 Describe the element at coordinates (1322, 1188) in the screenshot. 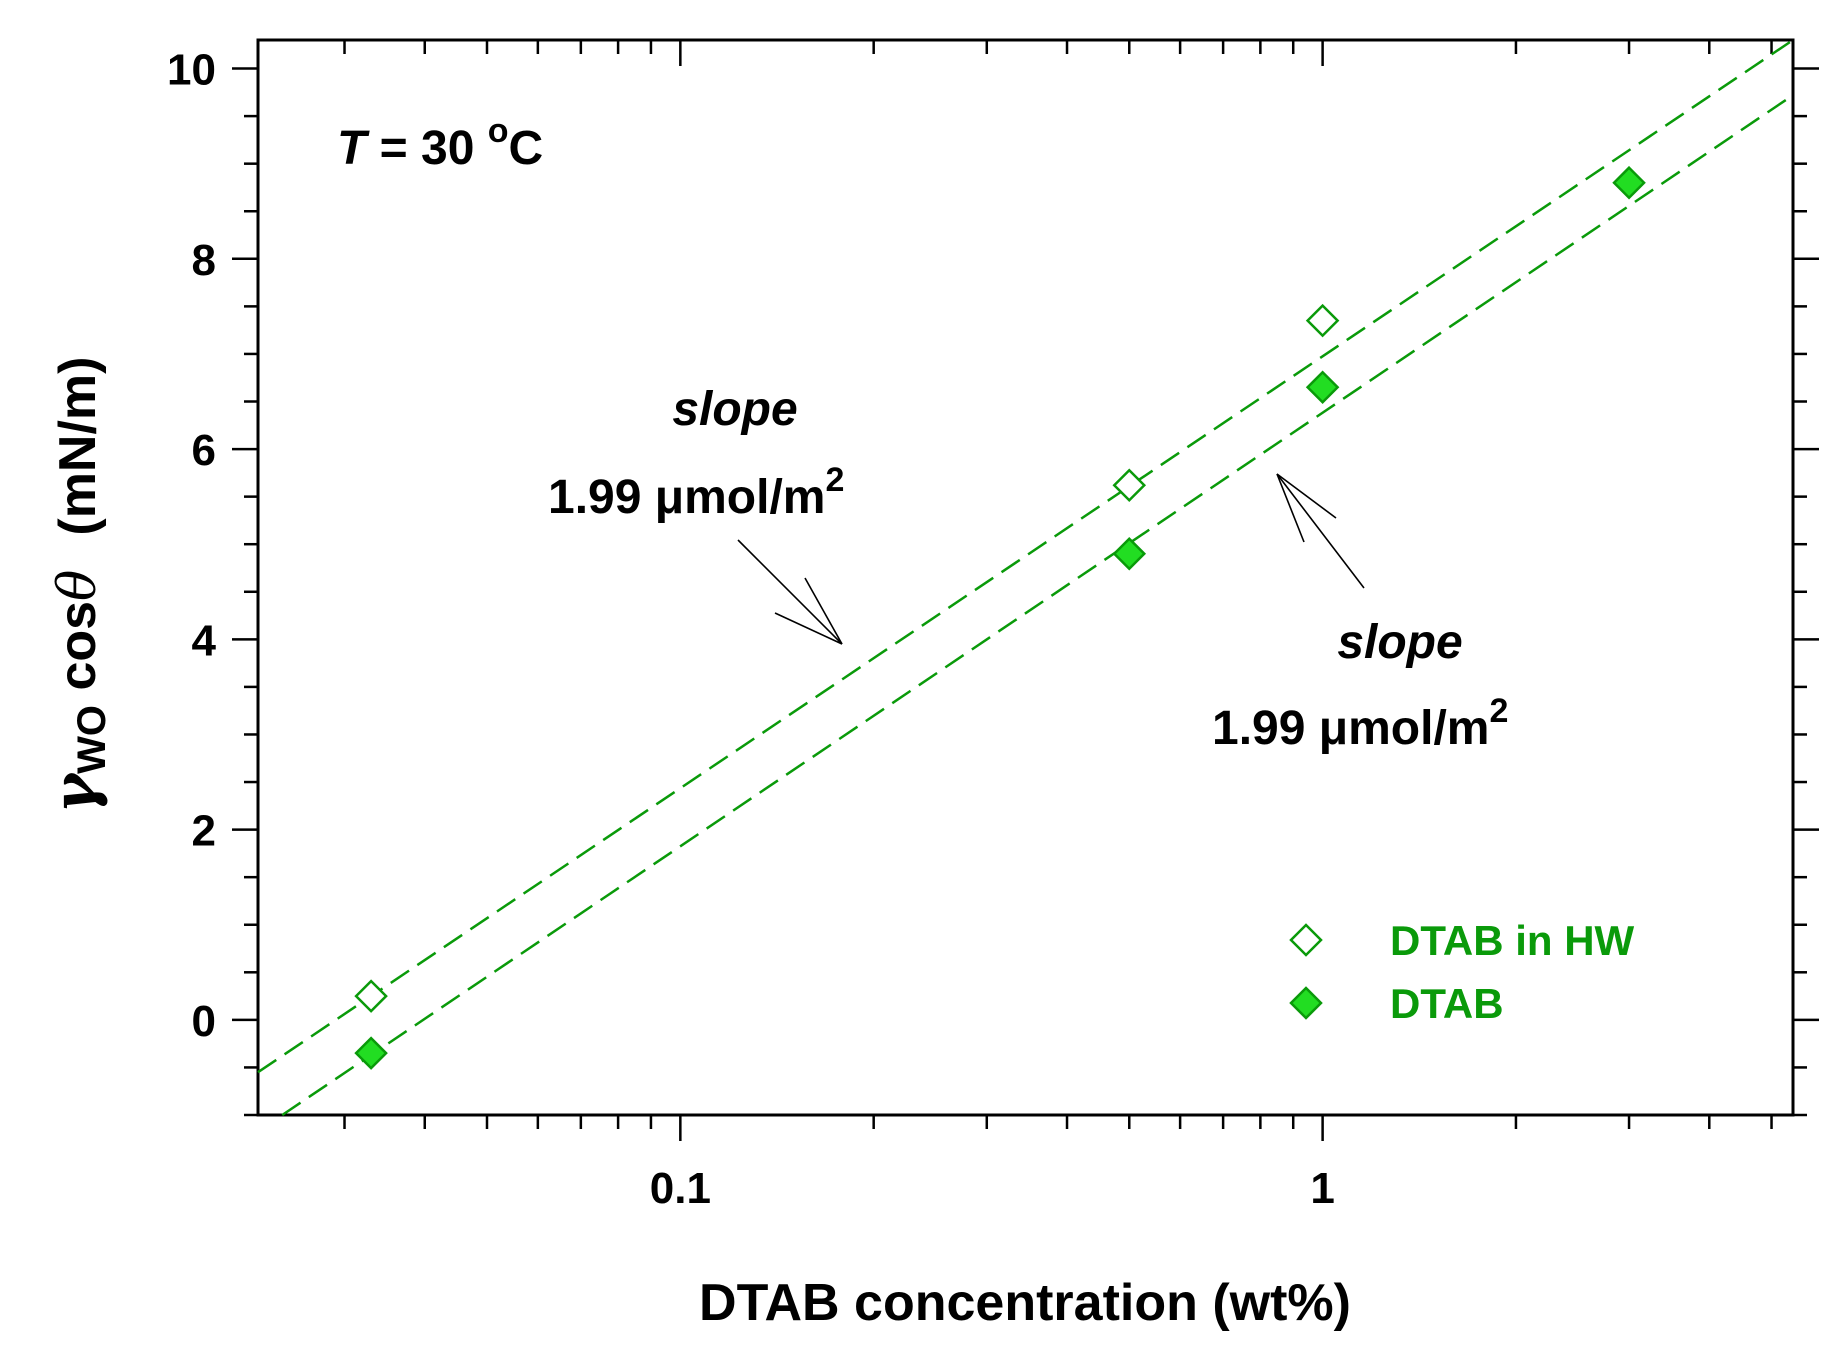

I see `x-tick-label: 1` at that location.